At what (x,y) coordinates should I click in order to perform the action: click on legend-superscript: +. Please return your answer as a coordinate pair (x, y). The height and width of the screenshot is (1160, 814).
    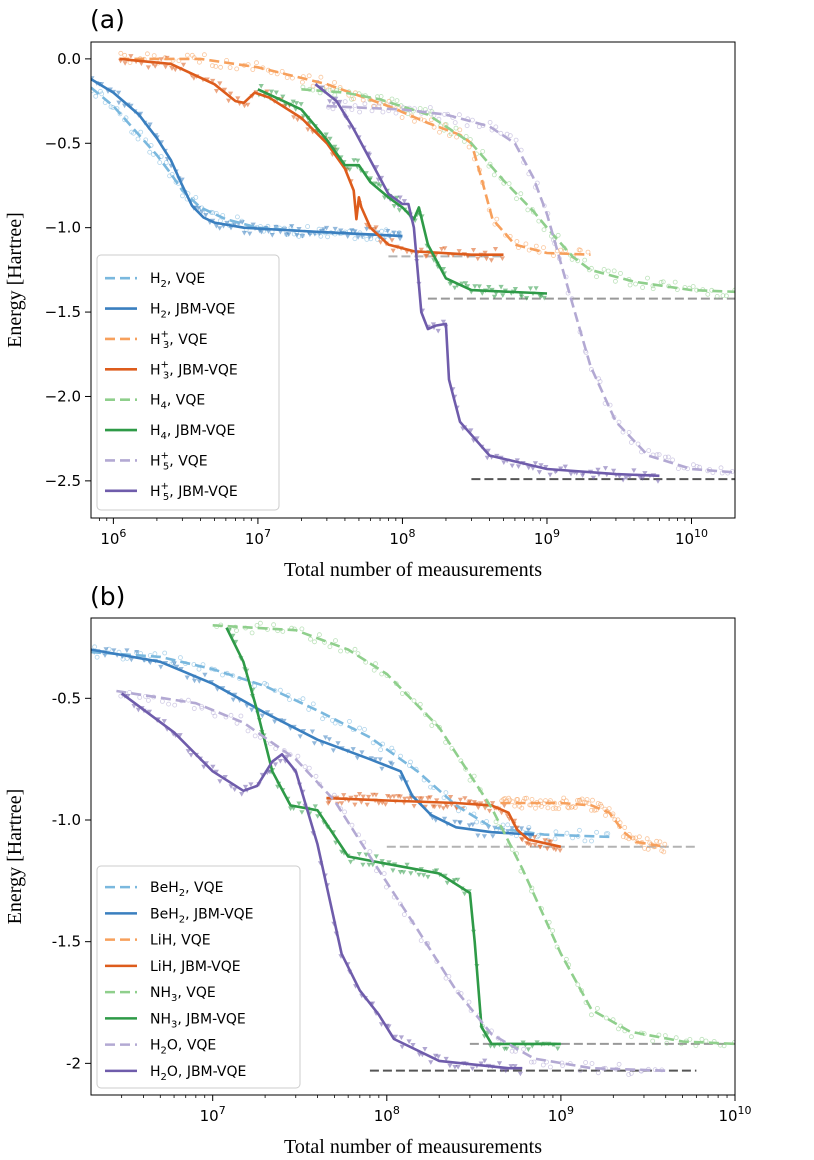
    Looking at the image, I should click on (165, 486).